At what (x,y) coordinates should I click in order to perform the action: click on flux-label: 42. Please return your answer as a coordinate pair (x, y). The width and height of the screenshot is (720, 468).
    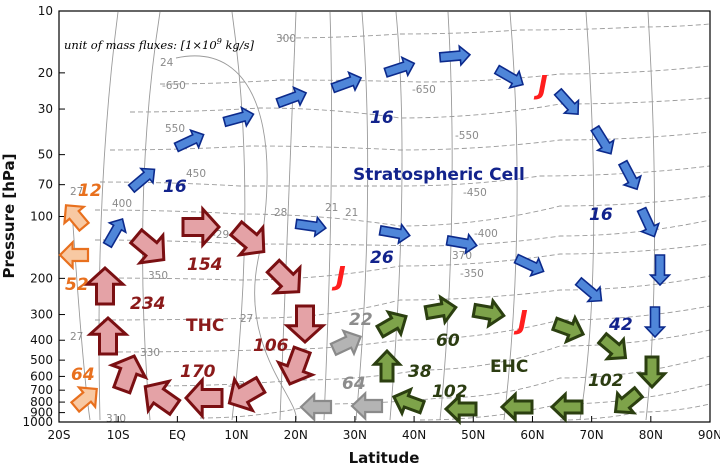
    Looking at the image, I should click on (620, 325).